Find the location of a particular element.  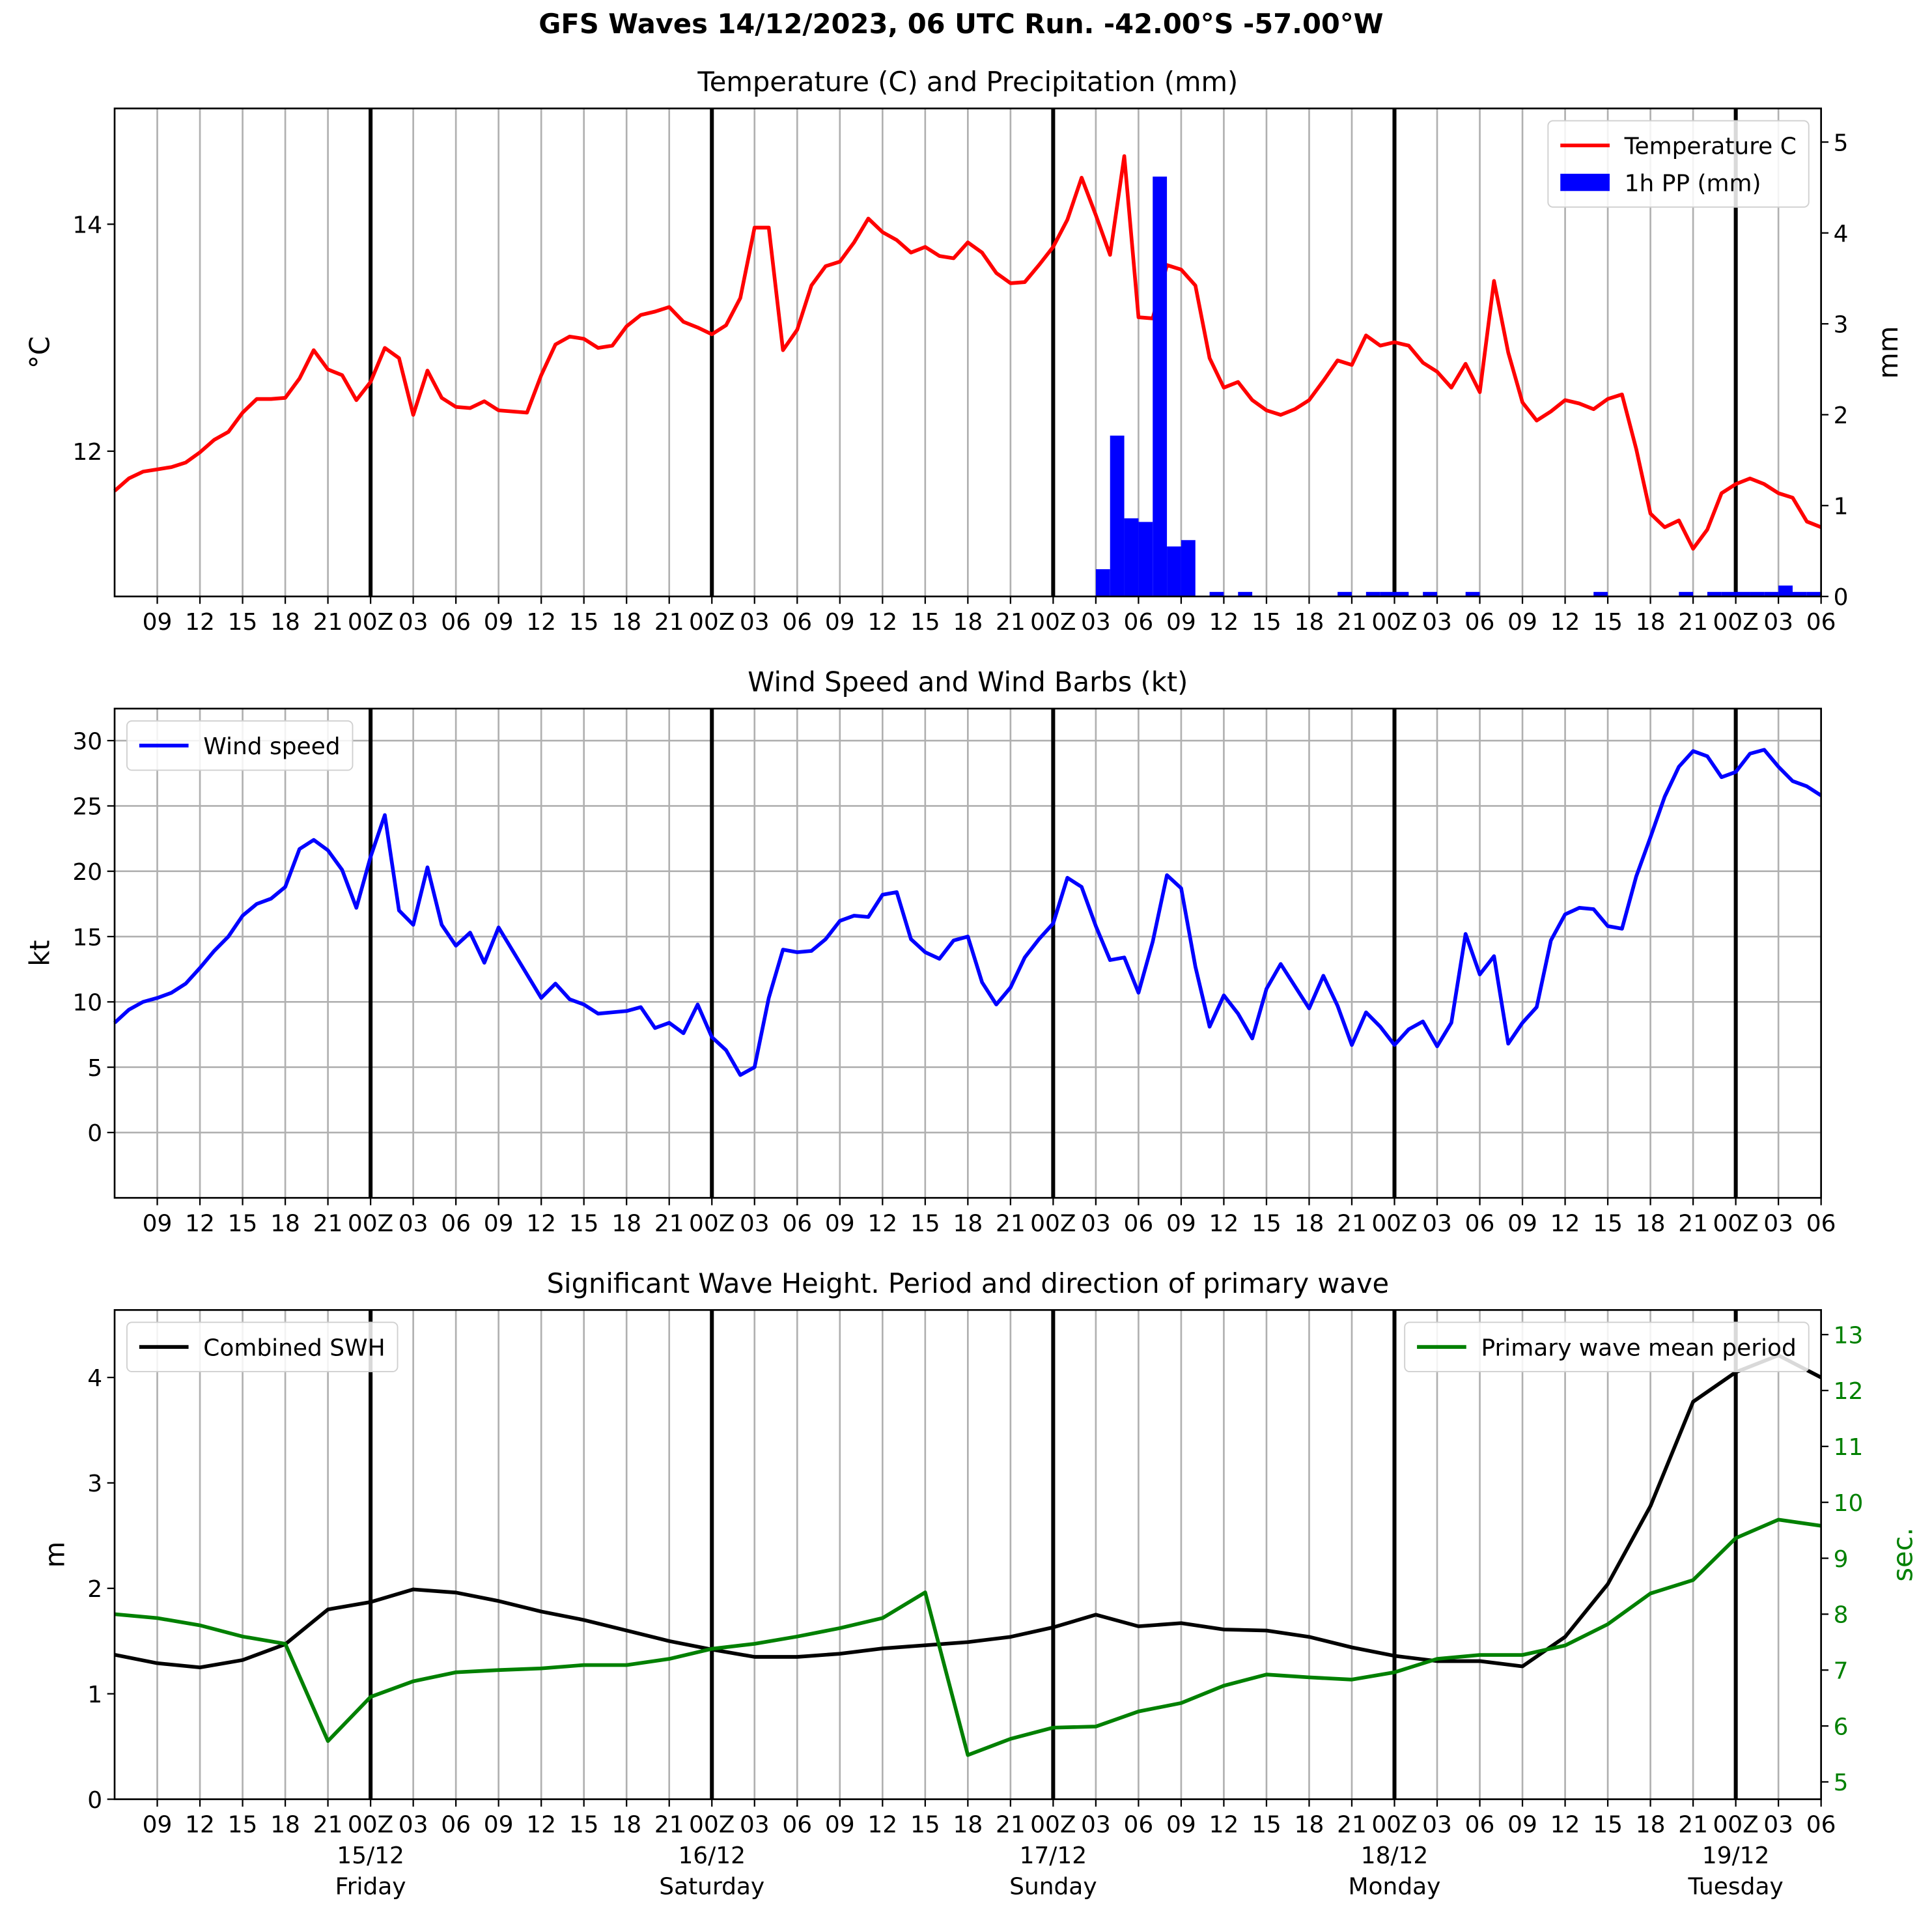

date-label: 17/12 is located at coordinates (1053, 1855).